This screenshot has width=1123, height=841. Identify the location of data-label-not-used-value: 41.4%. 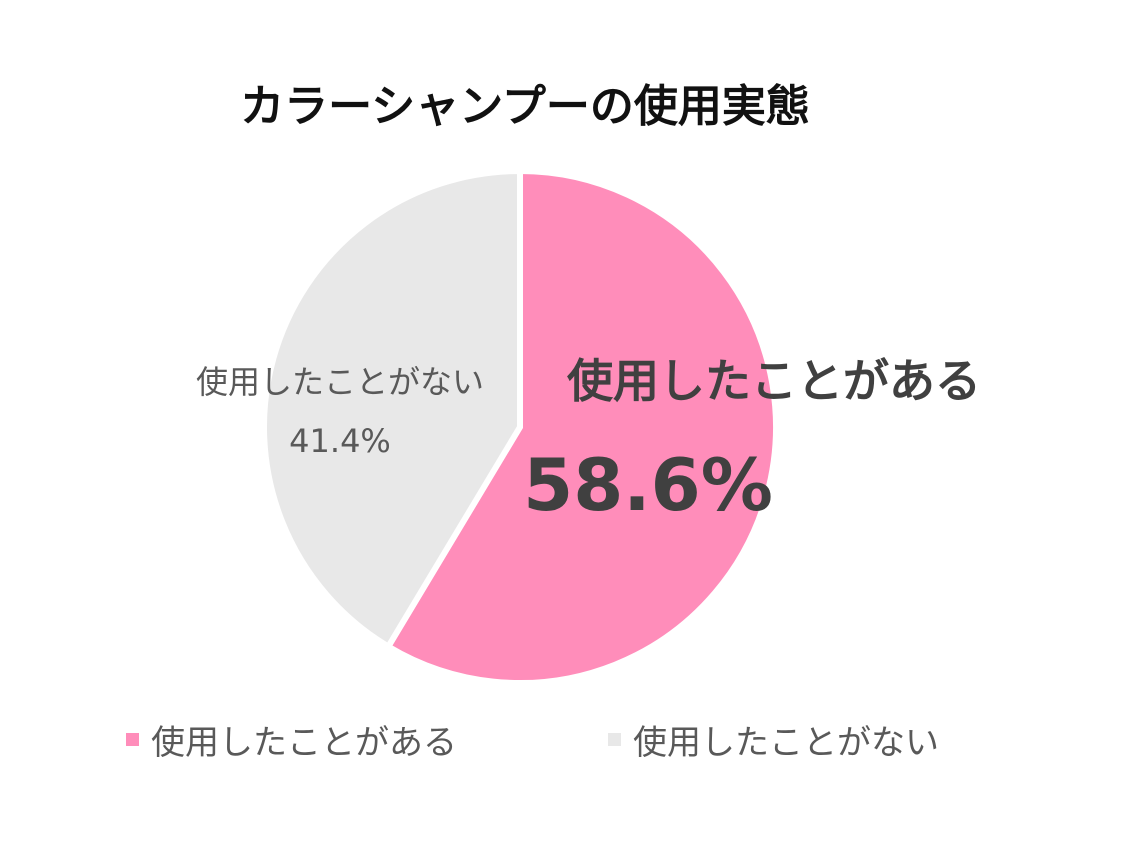
(340, 441).